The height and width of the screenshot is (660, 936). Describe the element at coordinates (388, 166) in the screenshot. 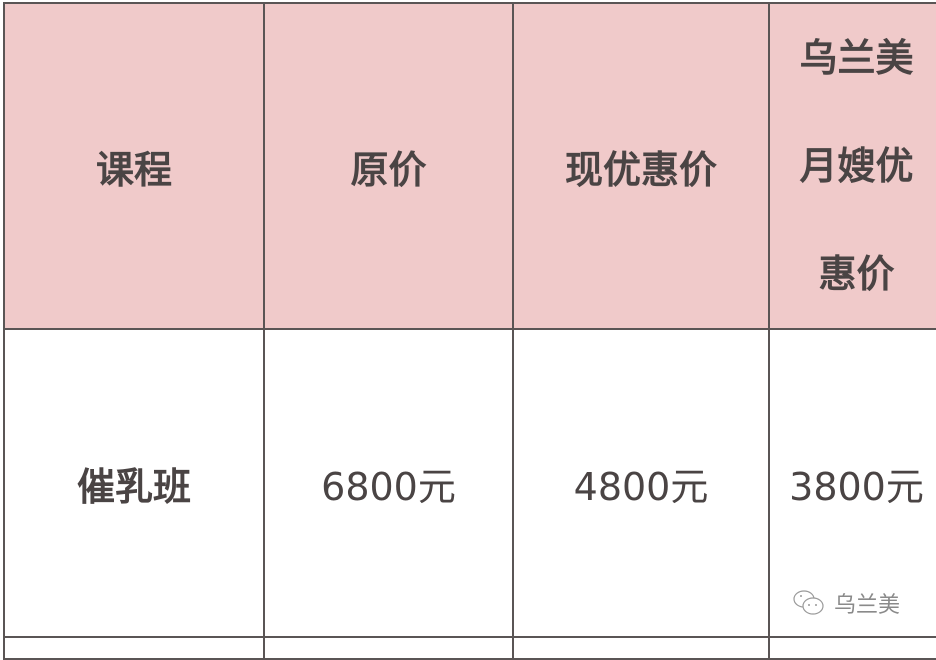

I see `header-original-price: 原价` at that location.